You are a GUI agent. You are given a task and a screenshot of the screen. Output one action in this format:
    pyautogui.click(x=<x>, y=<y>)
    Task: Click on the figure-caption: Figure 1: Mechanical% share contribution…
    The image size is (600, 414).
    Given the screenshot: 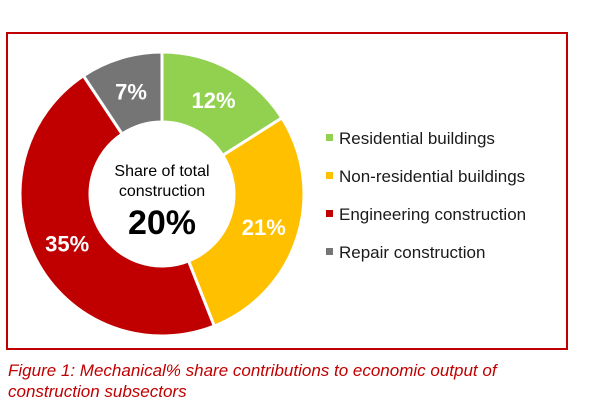 What is the action you would take?
    pyautogui.click(x=298, y=381)
    